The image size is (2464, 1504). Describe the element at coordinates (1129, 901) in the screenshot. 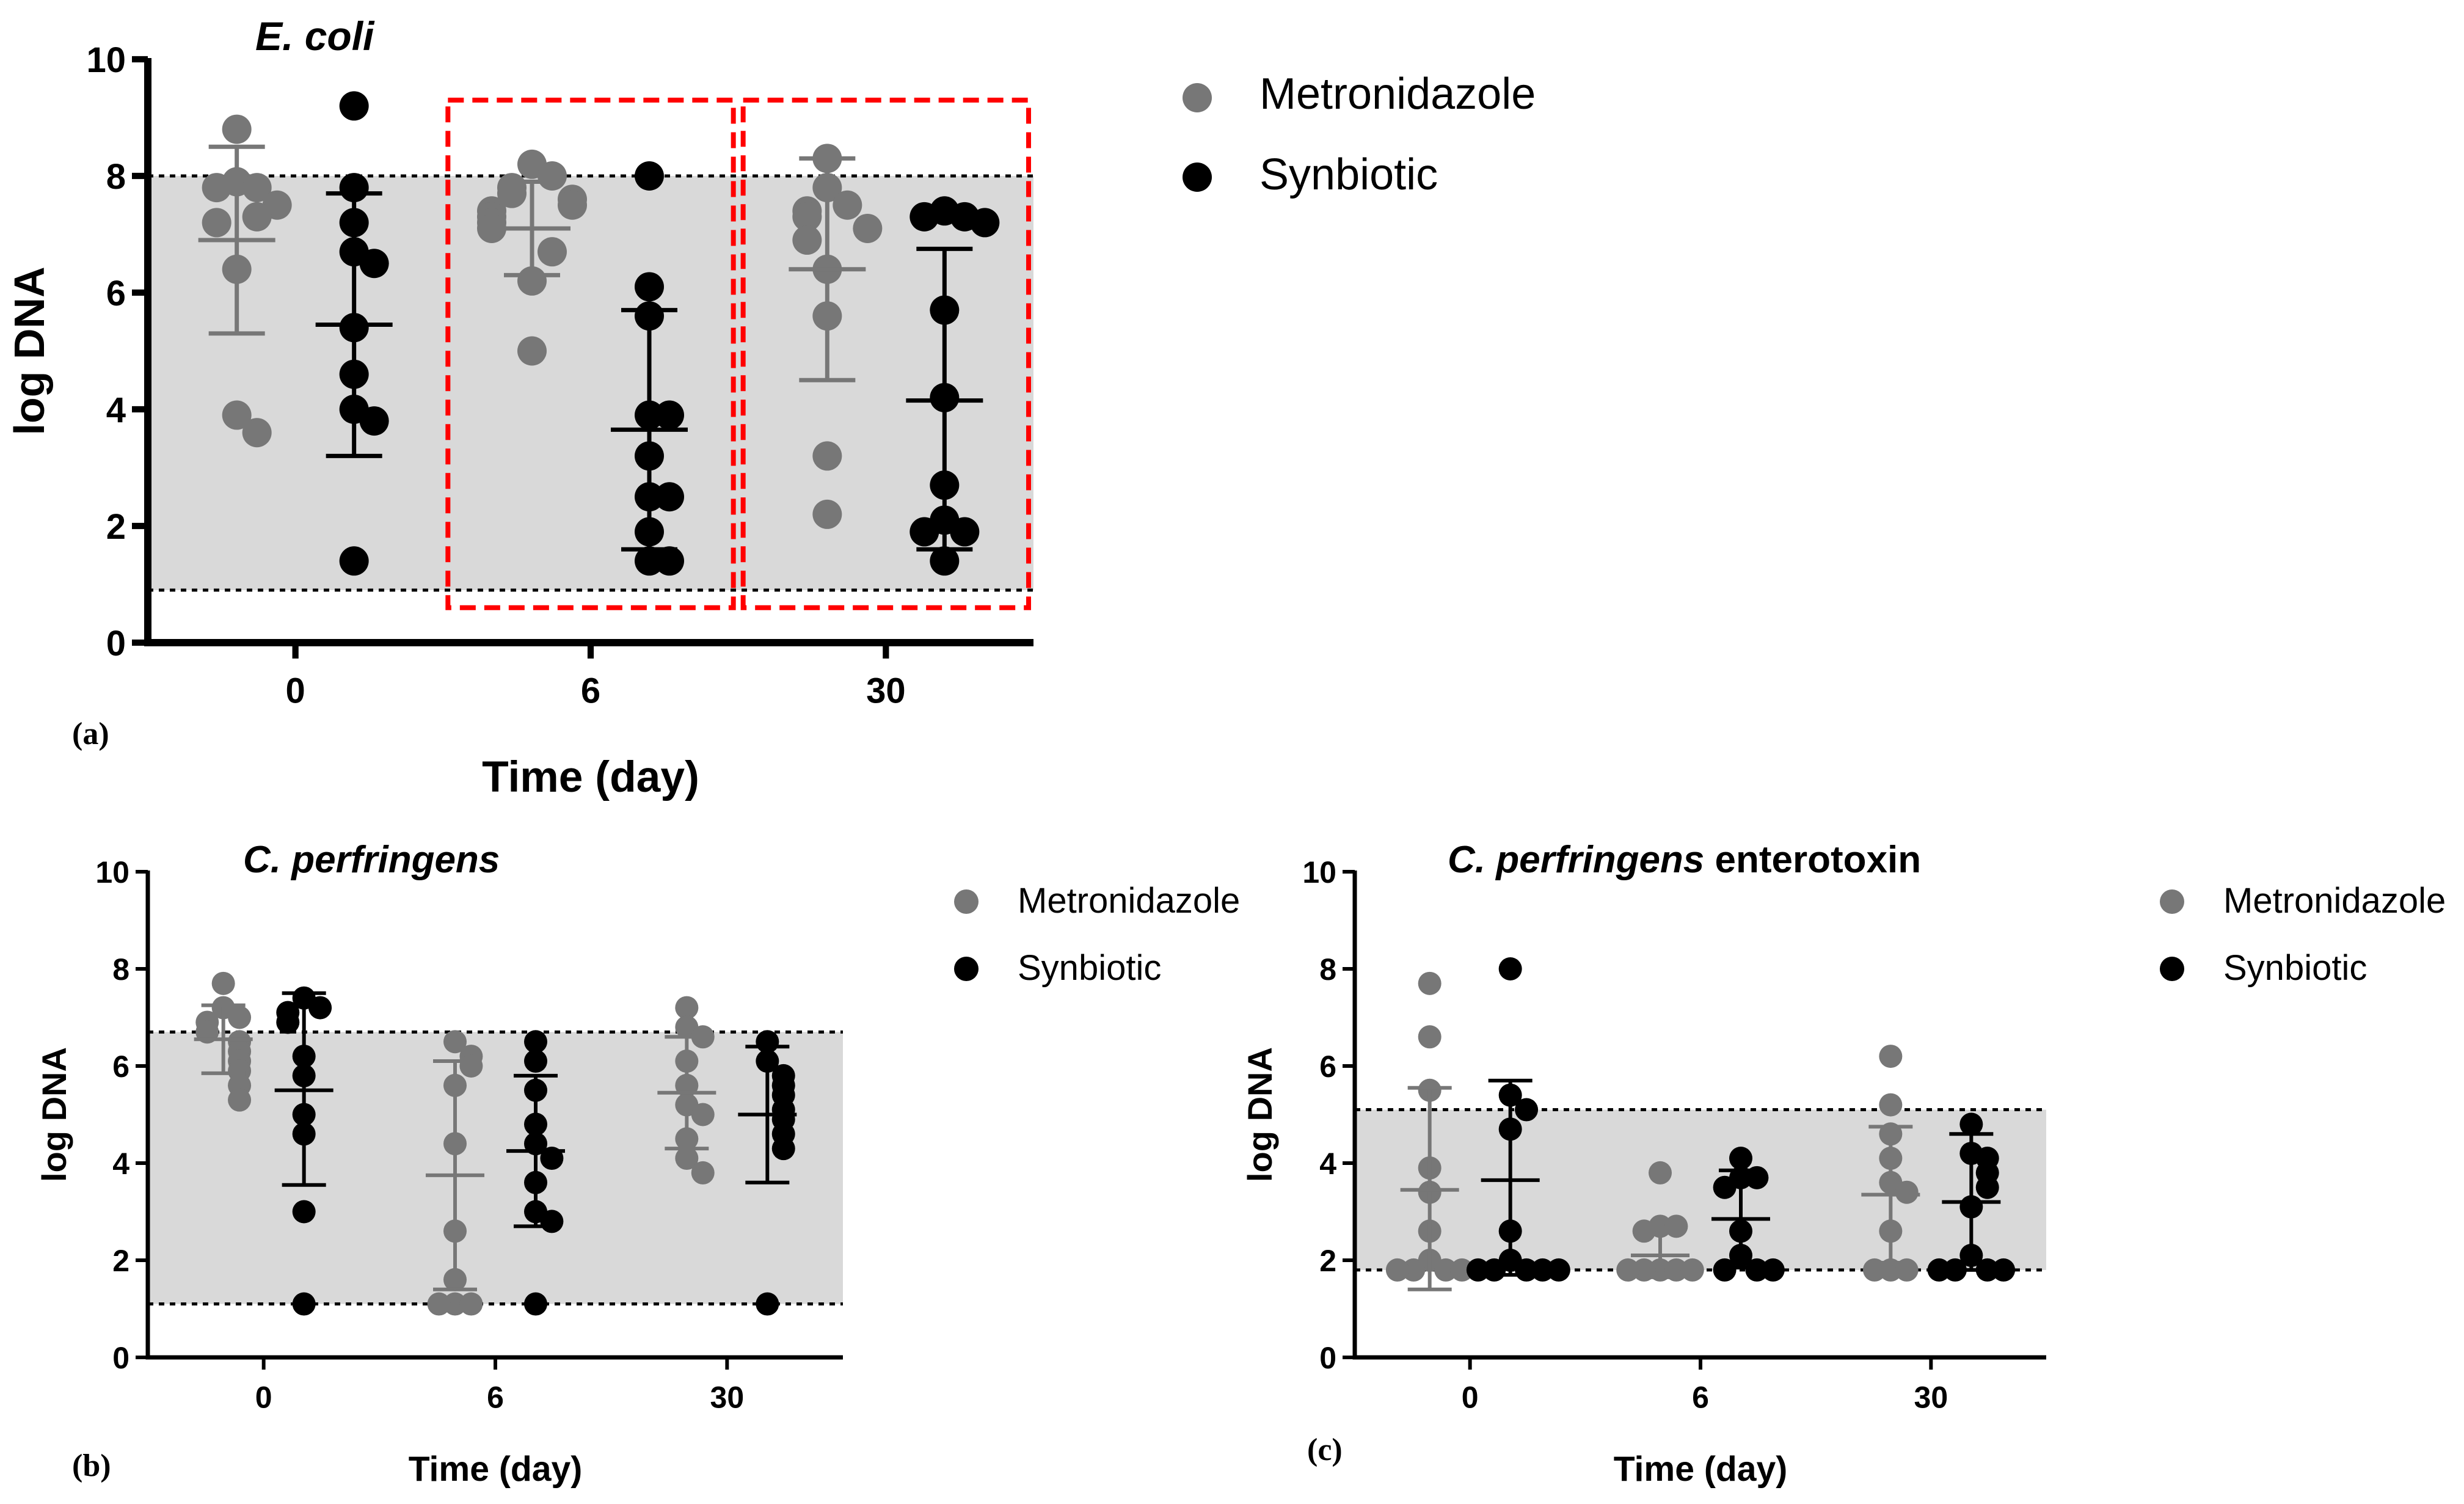

I see `legend-b-metronidazole-label: Metronidazole` at that location.